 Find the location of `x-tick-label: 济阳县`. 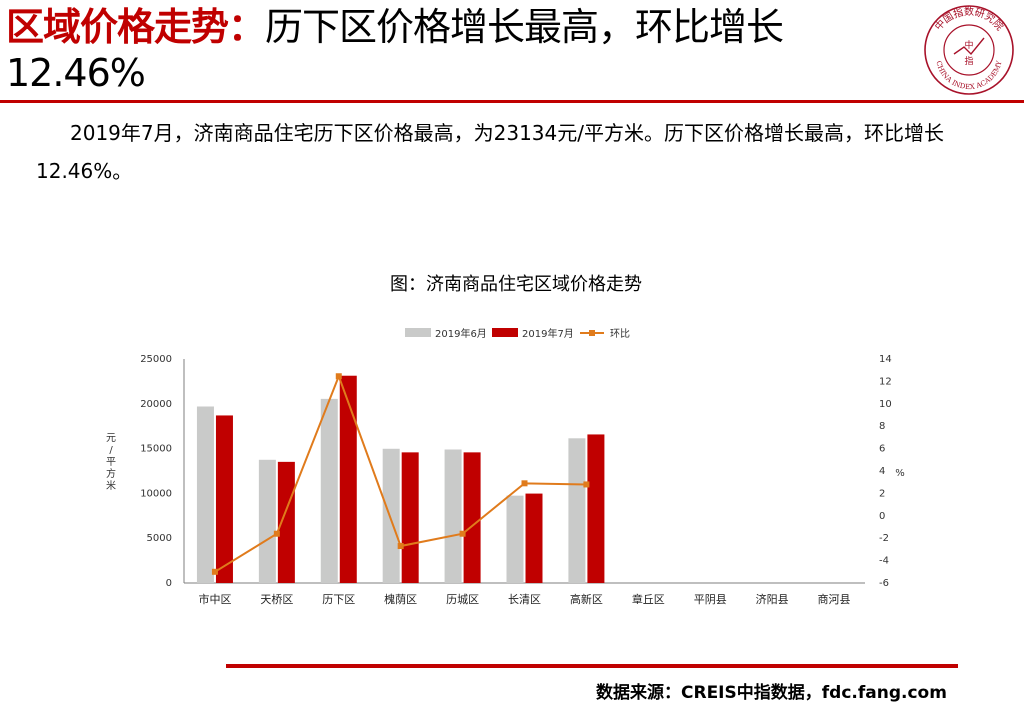

x-tick-label: 济阳县 is located at coordinates (772, 599).